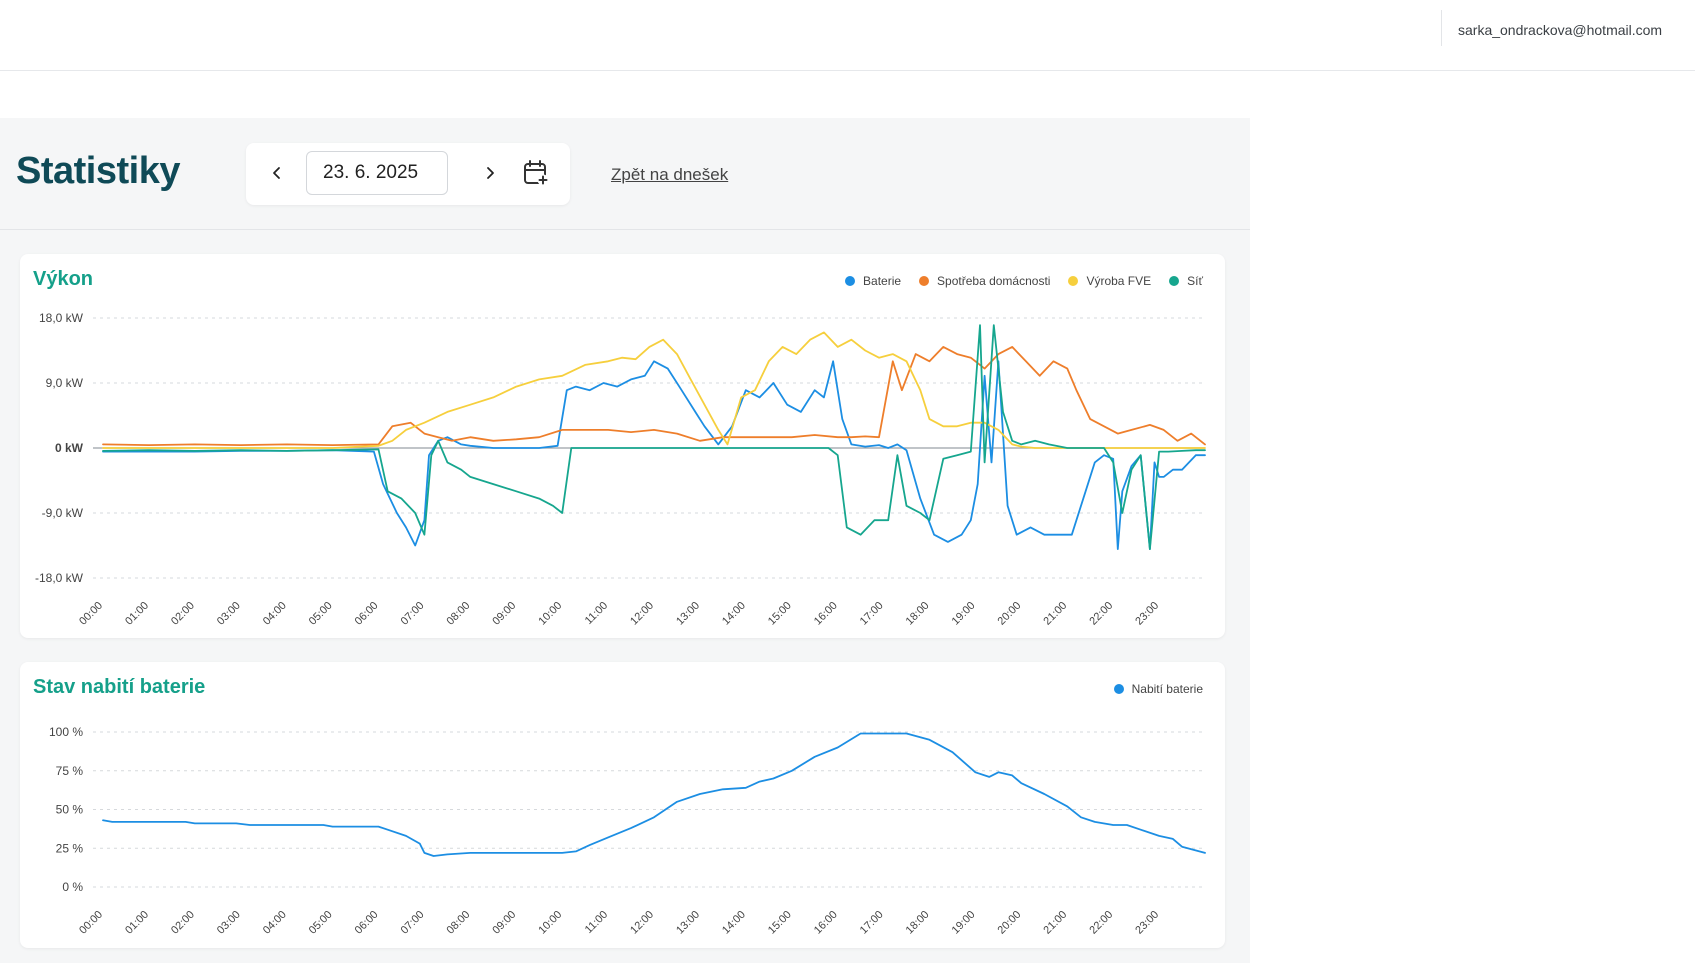 The height and width of the screenshot is (963, 1695). Describe the element at coordinates (413, 923) in the screenshot. I see `x-tick-label: 07:00` at that location.